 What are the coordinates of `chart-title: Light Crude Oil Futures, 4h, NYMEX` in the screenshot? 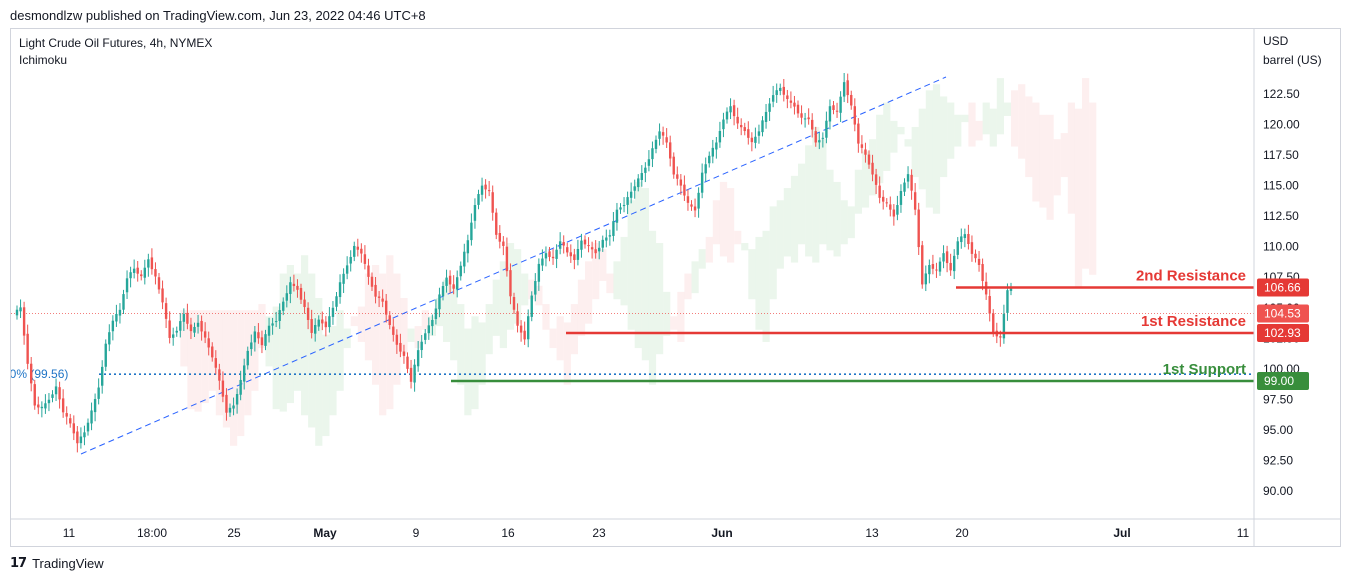 It's located at (115, 43).